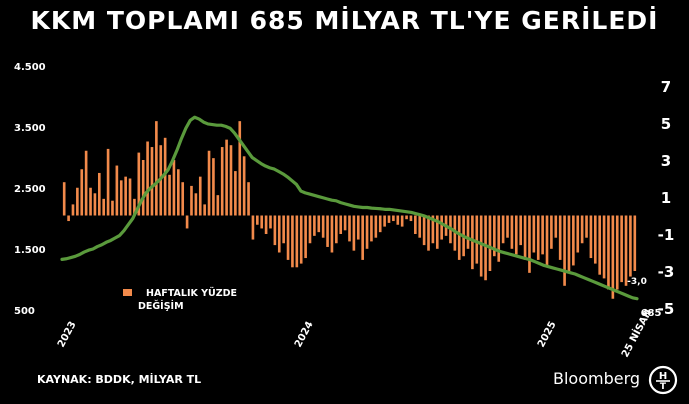 The image size is (689, 404). What do you see at coordinates (547, 335) in the screenshot?
I see `x-axis-label: 2025` at bounding box center [547, 335].